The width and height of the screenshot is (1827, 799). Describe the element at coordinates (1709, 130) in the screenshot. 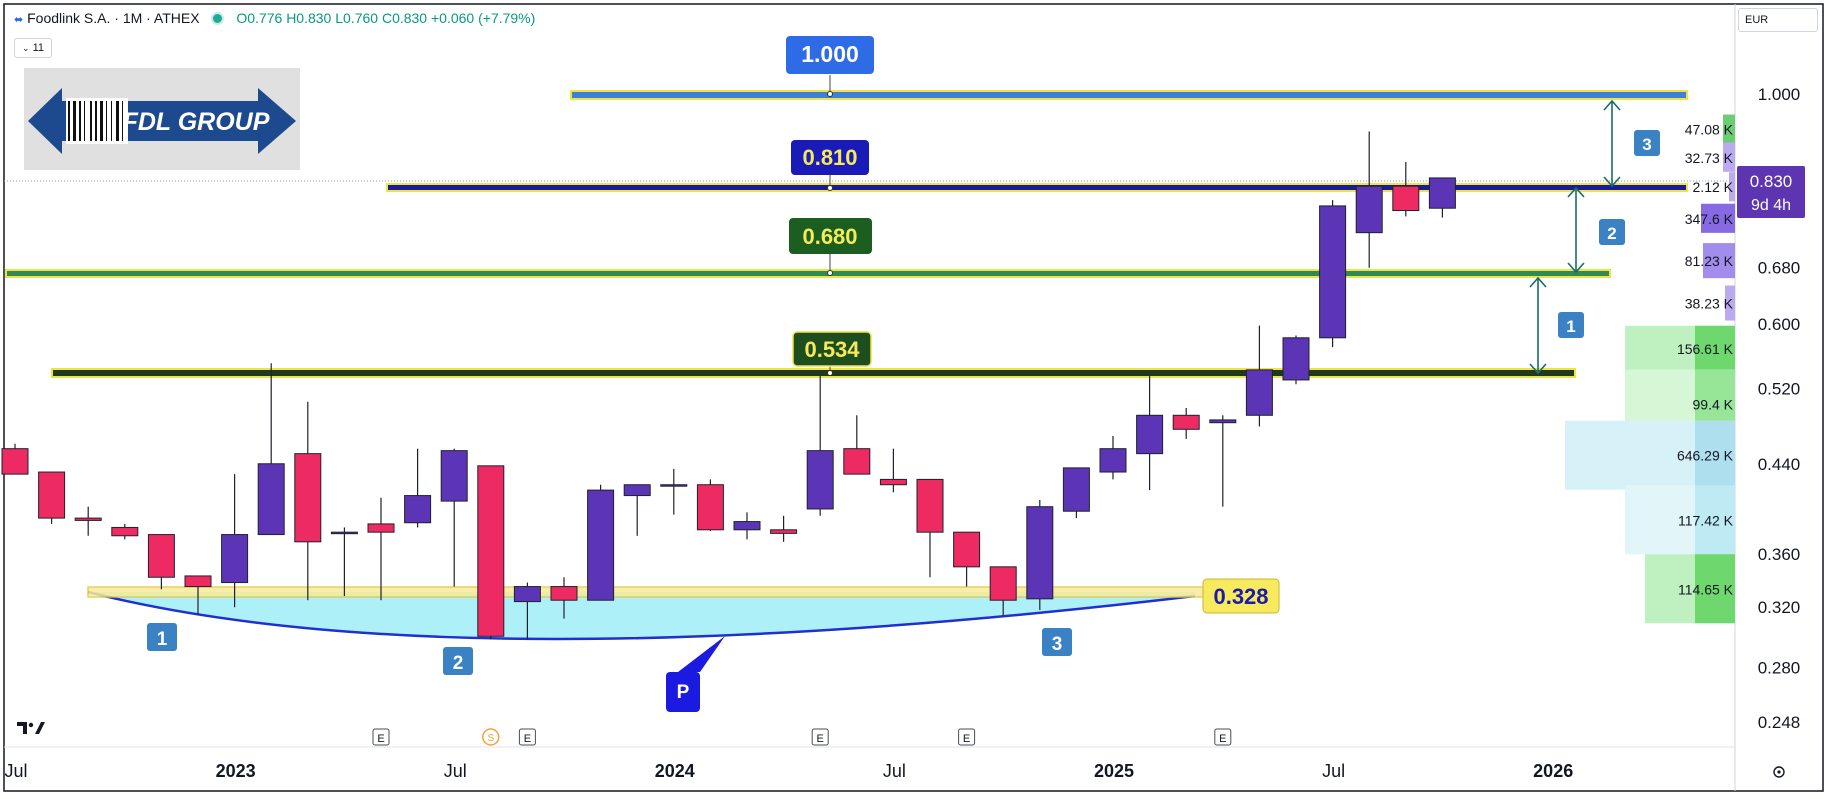

I see `vp-label: 47.08 K` at that location.